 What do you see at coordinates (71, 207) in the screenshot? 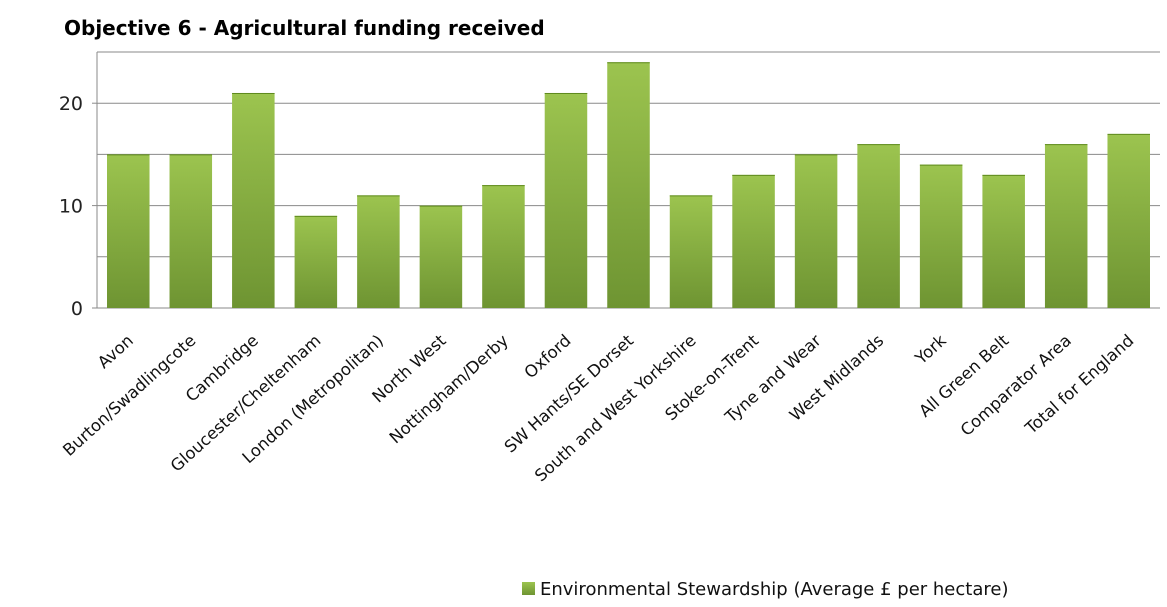
I see `y-tick-label: 10` at bounding box center [71, 207].